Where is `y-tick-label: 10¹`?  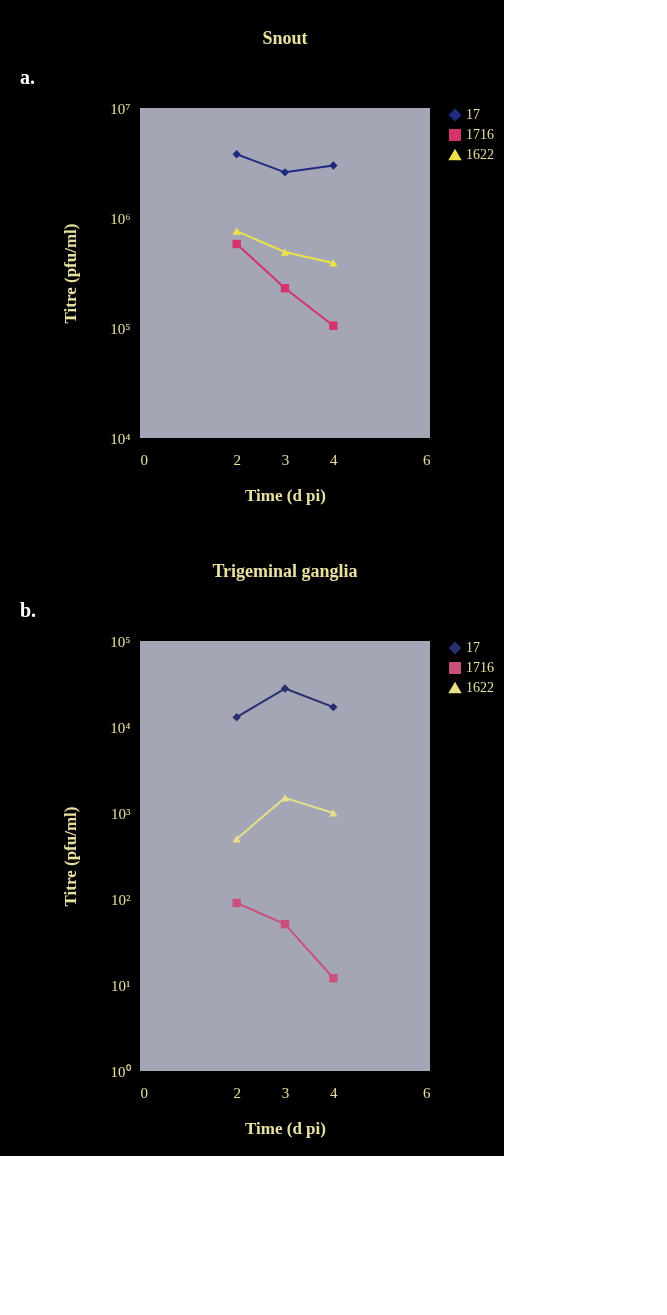
y-tick-label: 10¹ is located at coordinates (121, 985).